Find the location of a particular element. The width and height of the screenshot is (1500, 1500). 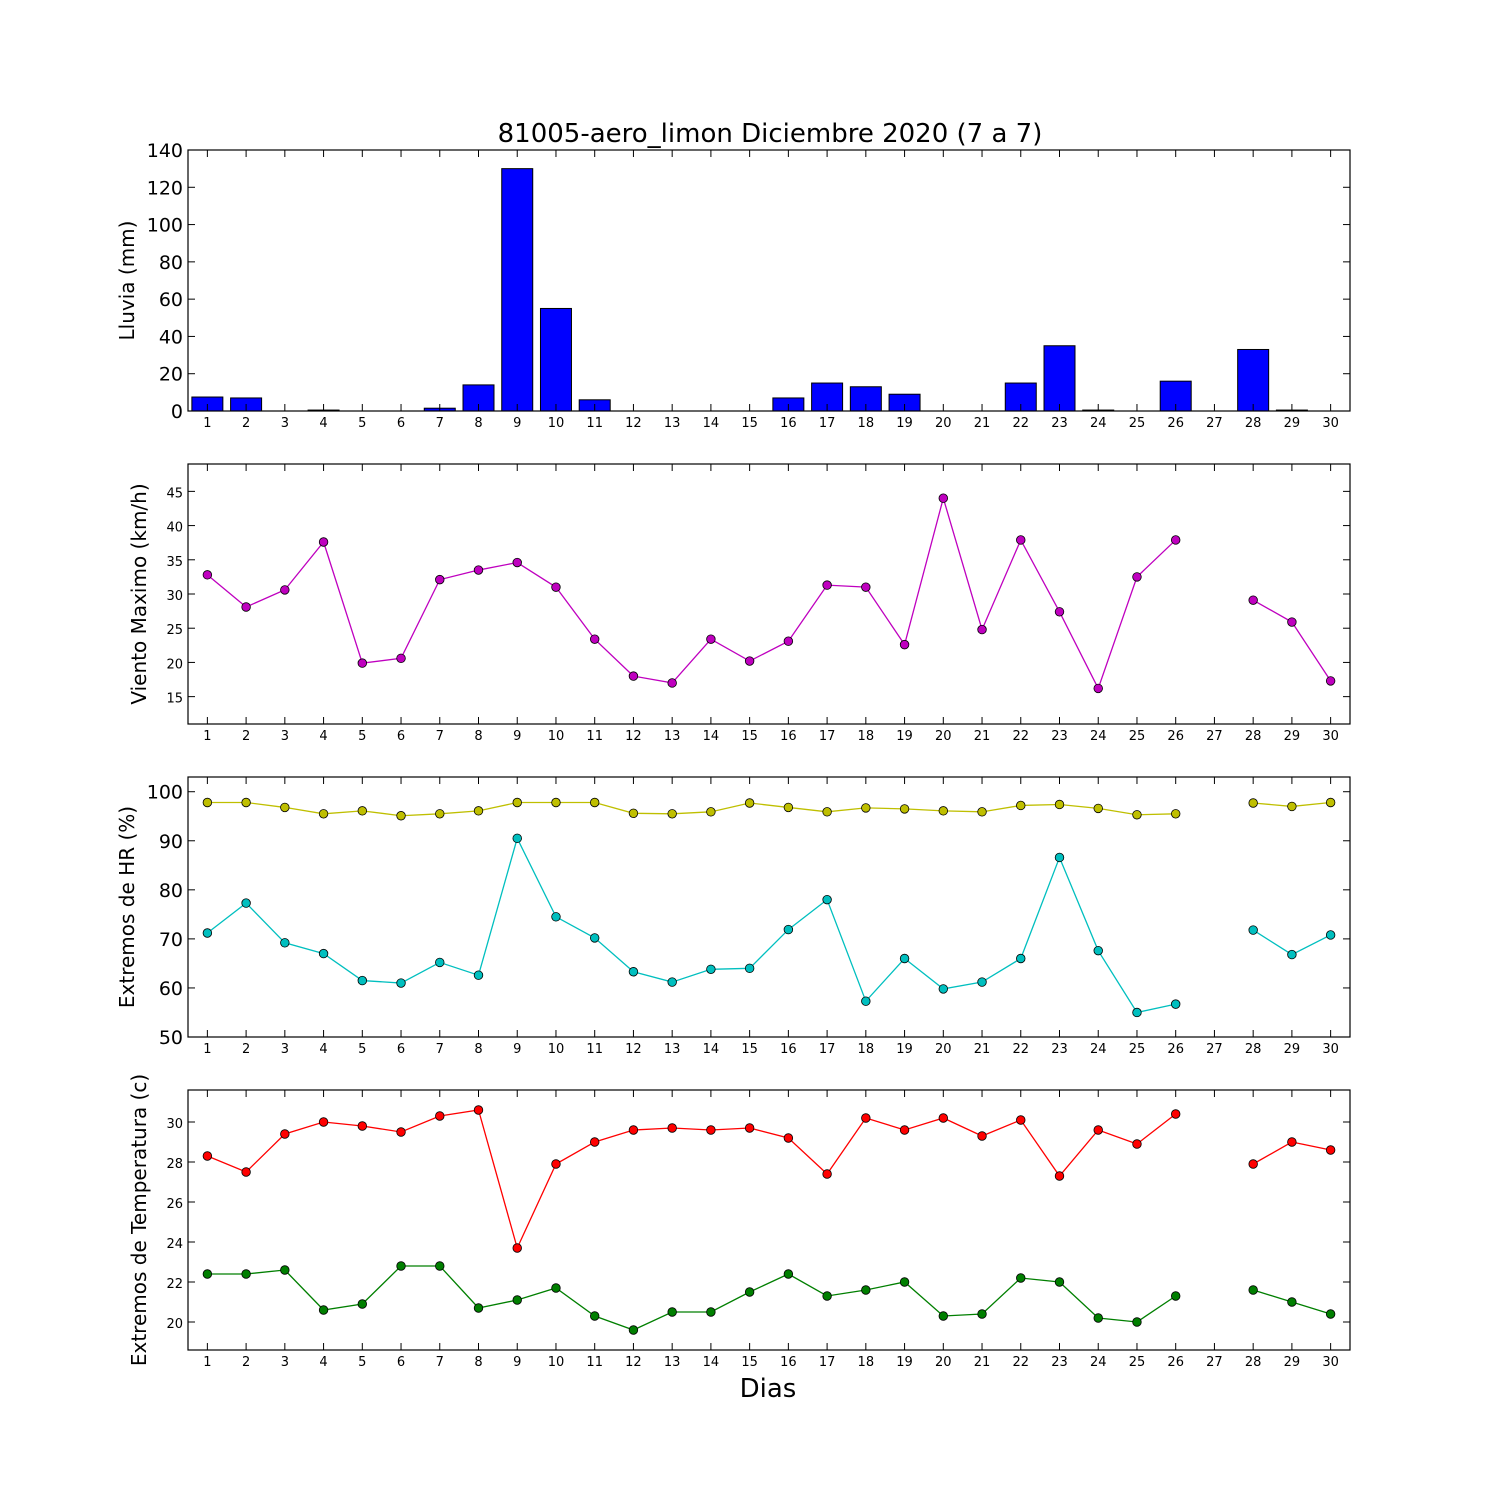

x-tick-label: 1 is located at coordinates (207, 423).